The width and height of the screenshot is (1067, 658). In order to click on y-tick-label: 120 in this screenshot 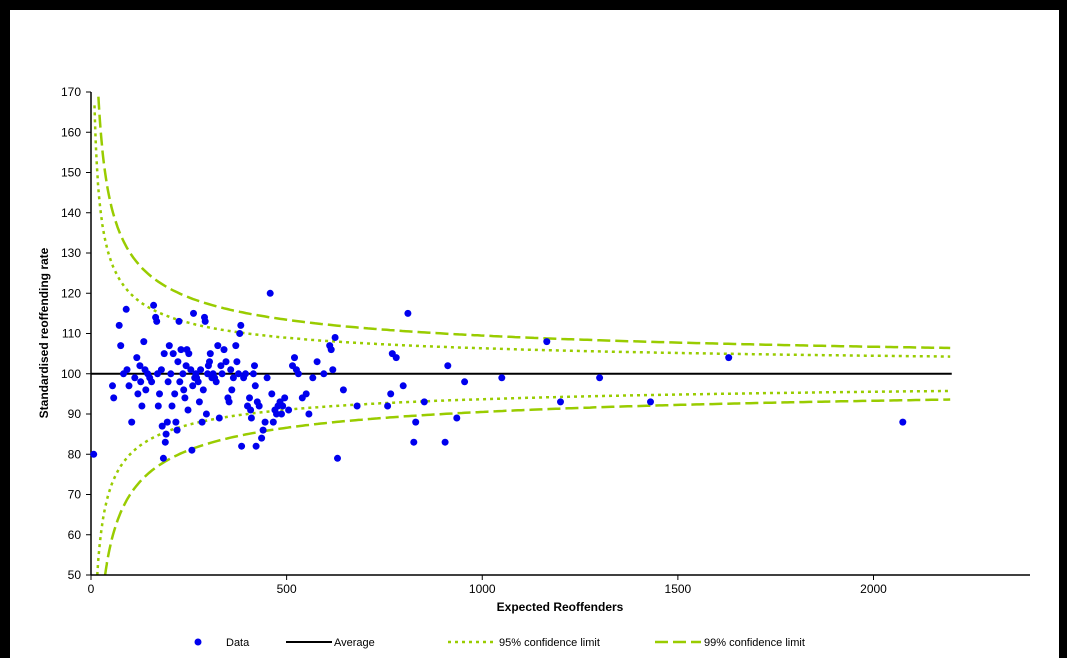, I will do `click(71, 293)`.